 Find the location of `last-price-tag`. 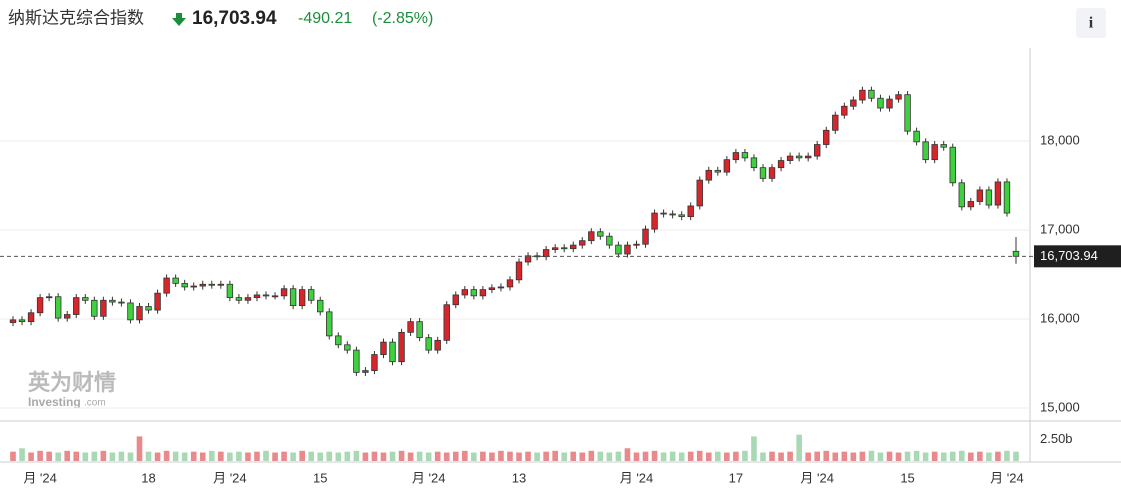

last-price-tag is located at coordinates (1077, 256).